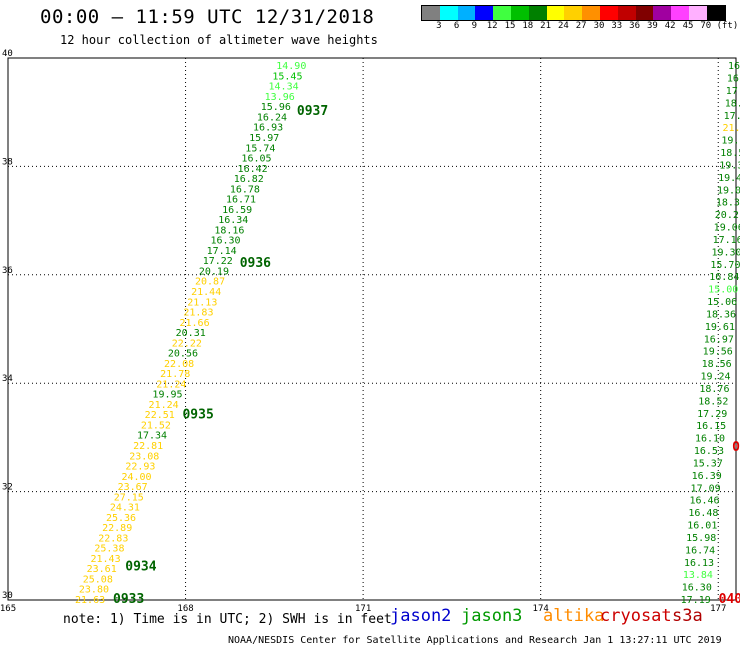 The height and width of the screenshot is (650, 740). What do you see at coordinates (136, 477) in the screenshot?
I see `track-a-value: 24.00` at bounding box center [136, 477].